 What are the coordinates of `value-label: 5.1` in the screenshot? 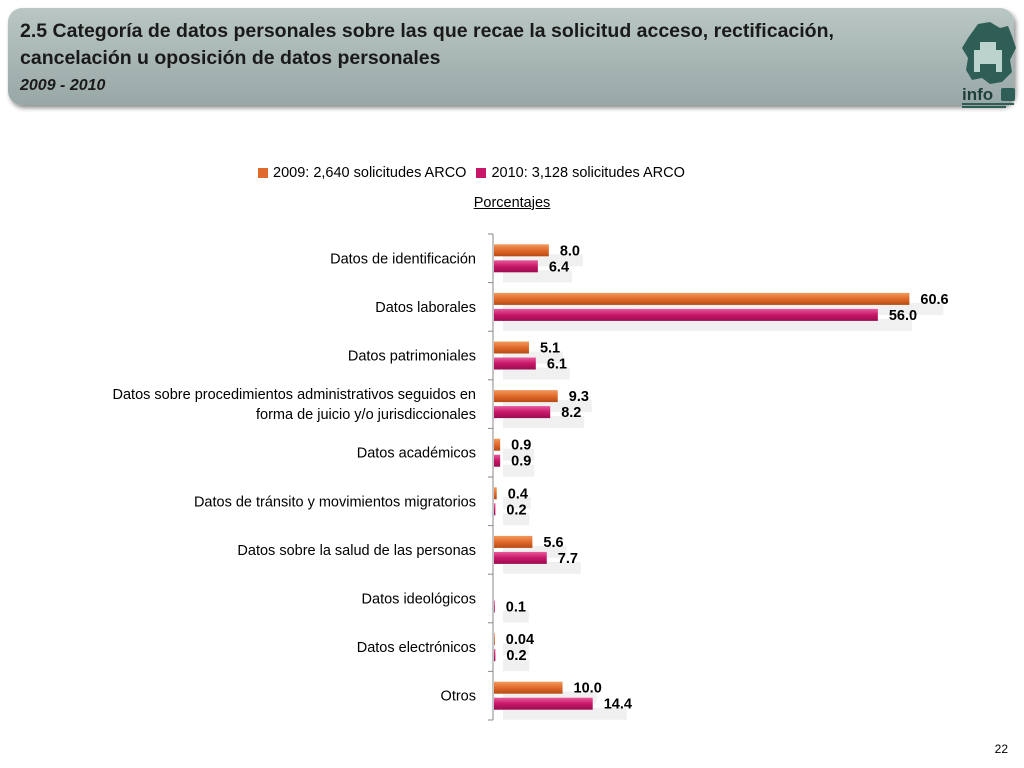 It's located at (550, 349).